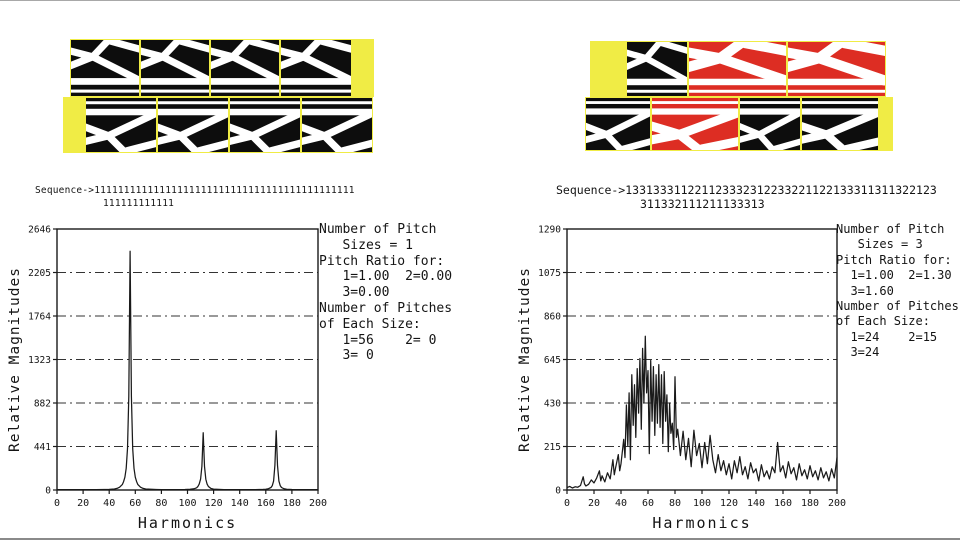  What do you see at coordinates (894, 275) in the screenshot?
I see `pitch-info-line: 1=1.00 2=1.30` at bounding box center [894, 275].